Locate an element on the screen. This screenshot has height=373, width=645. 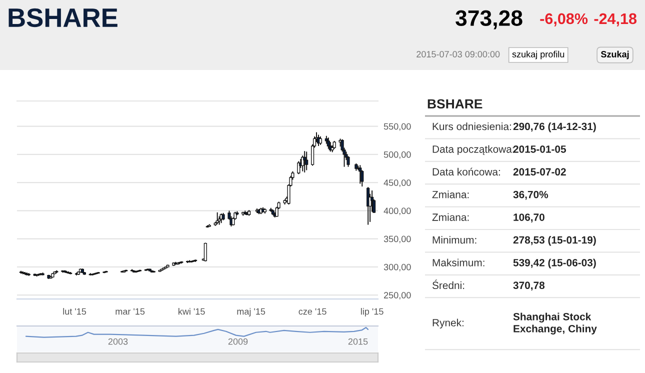
x-tick-label: 2009 is located at coordinates (238, 341).